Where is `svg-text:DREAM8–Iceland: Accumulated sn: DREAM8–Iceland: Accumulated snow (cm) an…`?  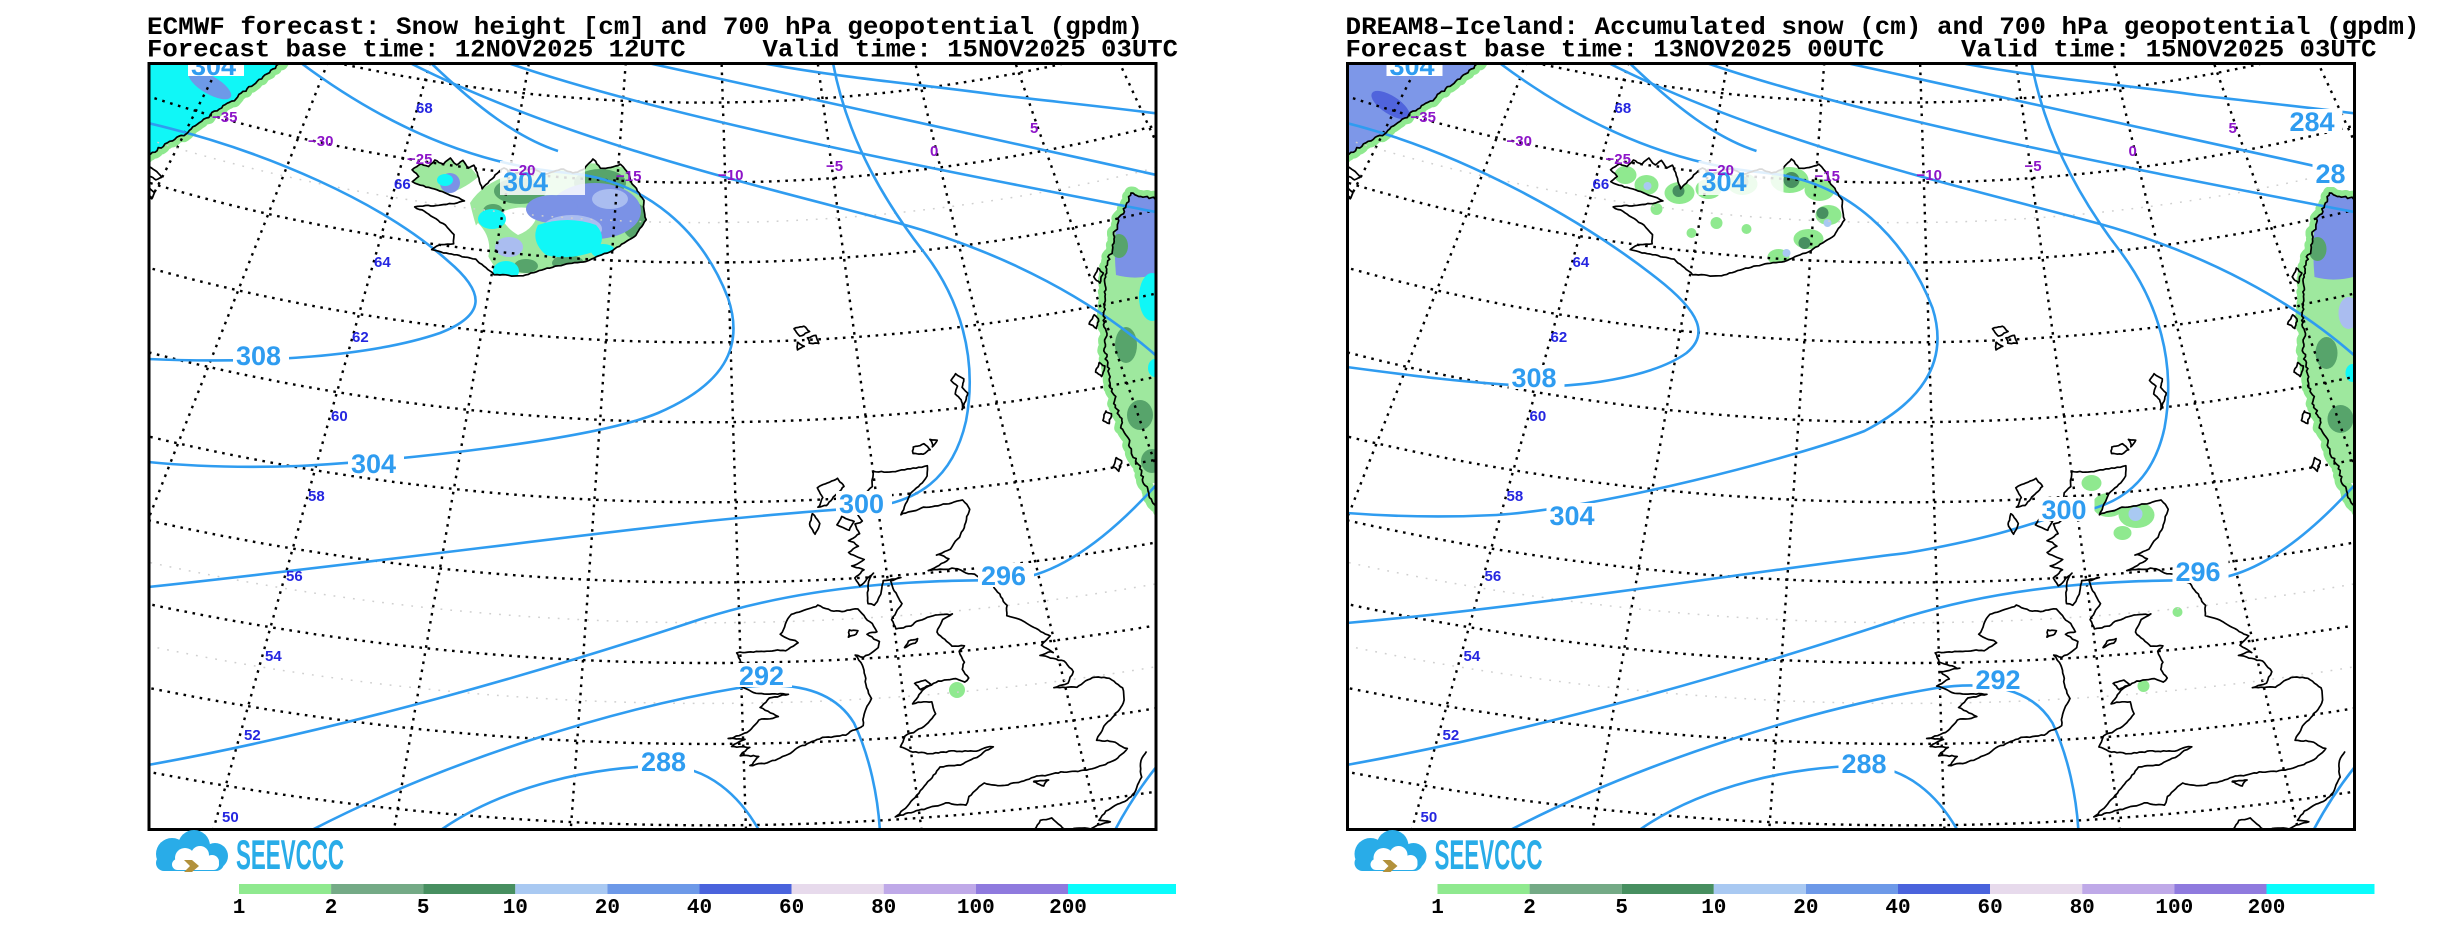 svg-text:DREAM8–Iceland: Accumulated sn: DREAM8–Iceland: Accumulated snow (cm) an… is located at coordinates (1883, 27).